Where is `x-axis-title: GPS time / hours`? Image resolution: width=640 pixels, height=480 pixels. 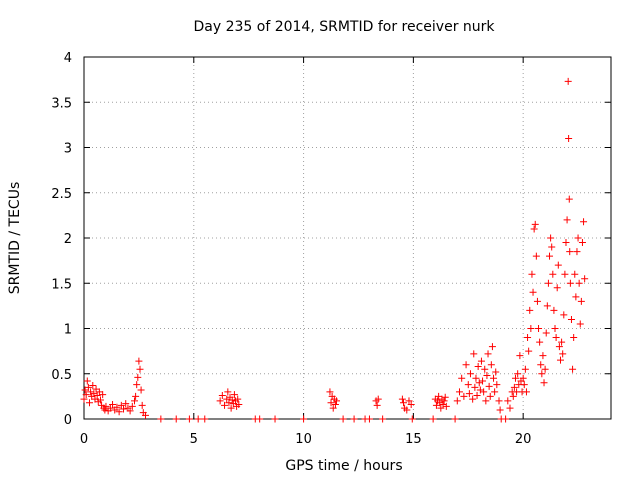
x-axis-title: GPS time / hours is located at coordinates (343, 466).